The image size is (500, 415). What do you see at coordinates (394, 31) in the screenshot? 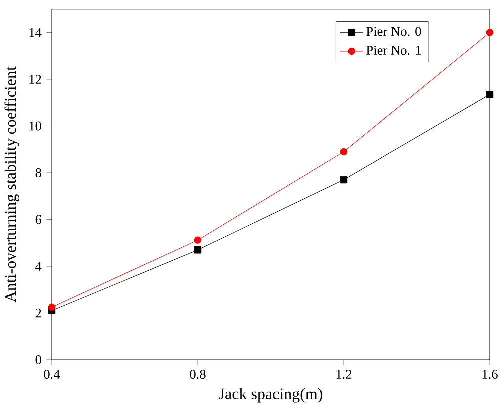
I see `legend-label: Pier No. 0` at bounding box center [394, 31].